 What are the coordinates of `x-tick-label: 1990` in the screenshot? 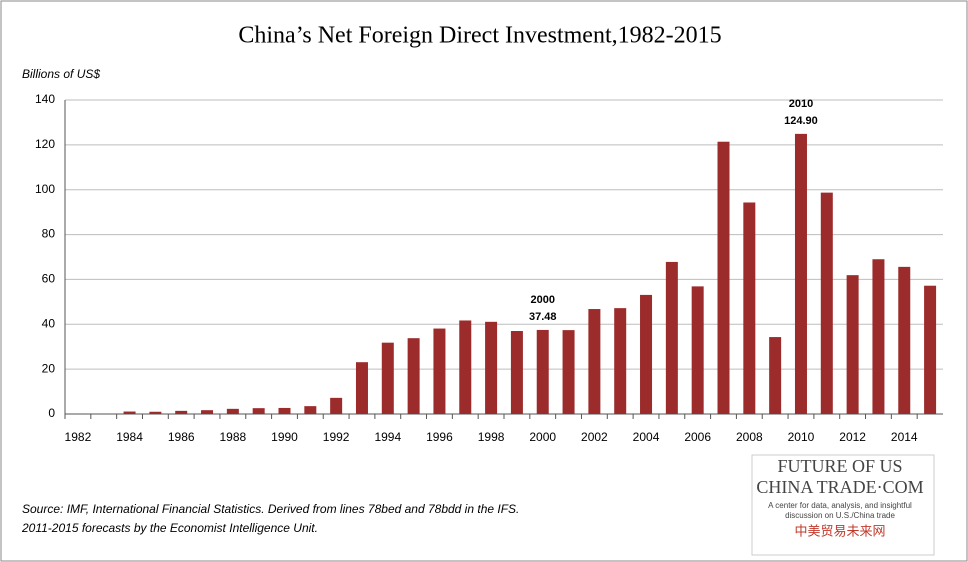 It's located at (284, 437).